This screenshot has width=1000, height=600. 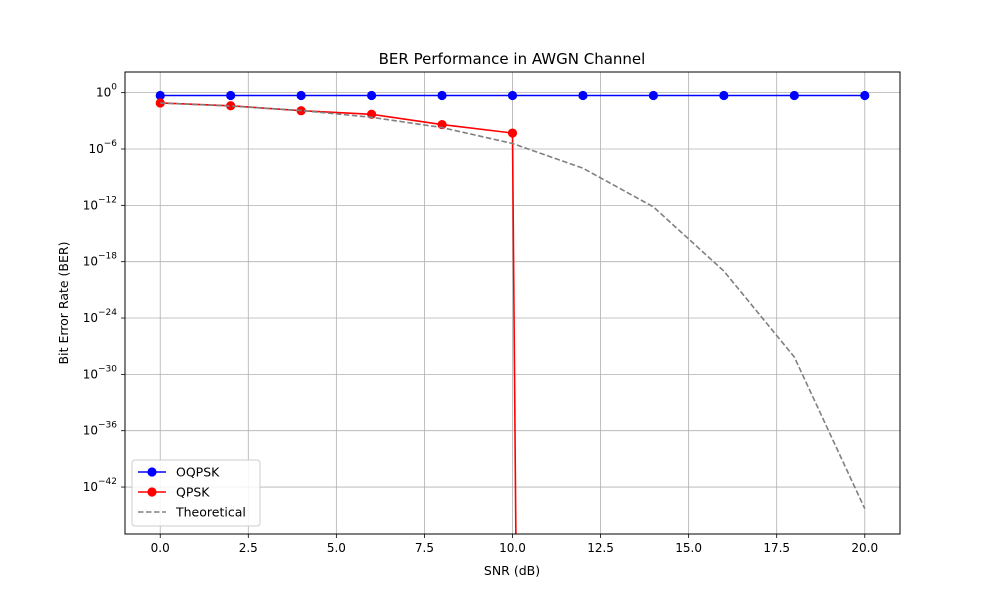 I want to click on x-axis-label: SNR (dB), so click(x=512, y=570).